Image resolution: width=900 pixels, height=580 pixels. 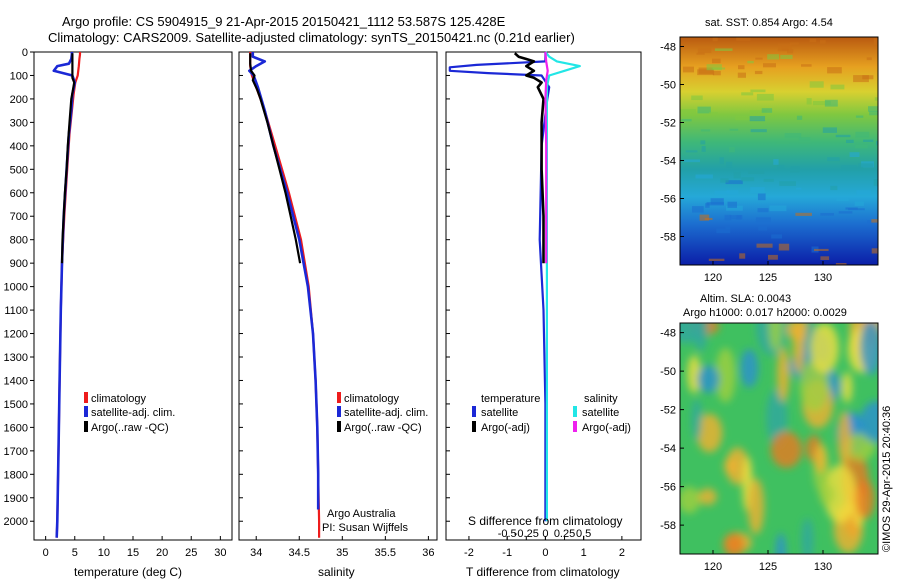 I want to click on legend-label-argo: Argo(..raw -QC), so click(x=130, y=428).